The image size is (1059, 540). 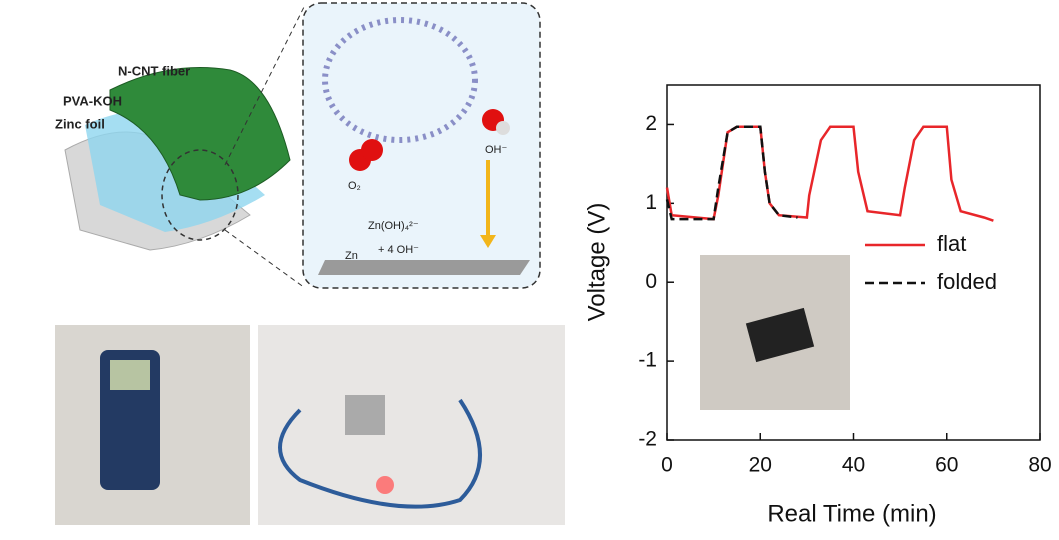 What do you see at coordinates (667, 465) in the screenshot?
I see `x-tick-label: 0` at bounding box center [667, 465].